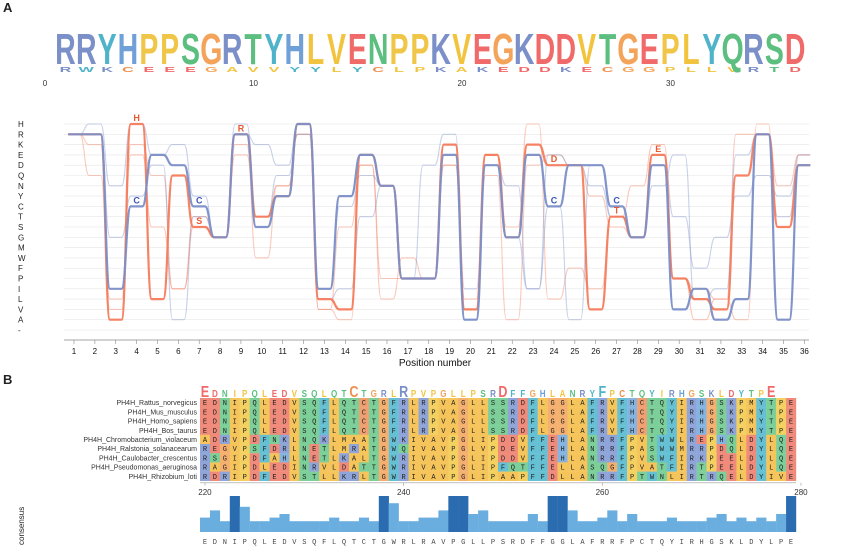 This screenshot has height=550, width=853. Describe the element at coordinates (751, 543) in the screenshot. I see `consensus-residue: D` at that location.